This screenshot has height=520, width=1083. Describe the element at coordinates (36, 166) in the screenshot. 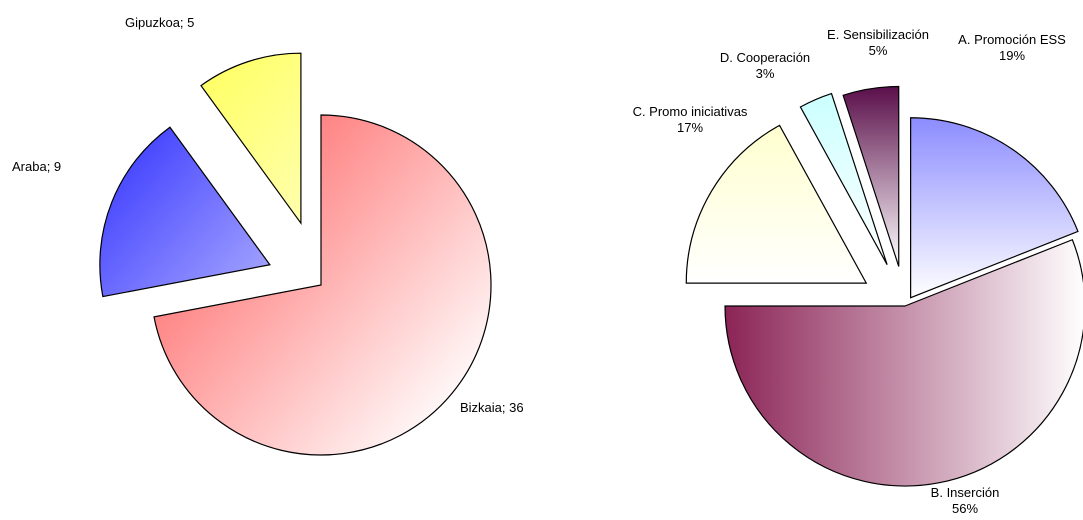

I see `slice-label: Araba; 9` at that location.